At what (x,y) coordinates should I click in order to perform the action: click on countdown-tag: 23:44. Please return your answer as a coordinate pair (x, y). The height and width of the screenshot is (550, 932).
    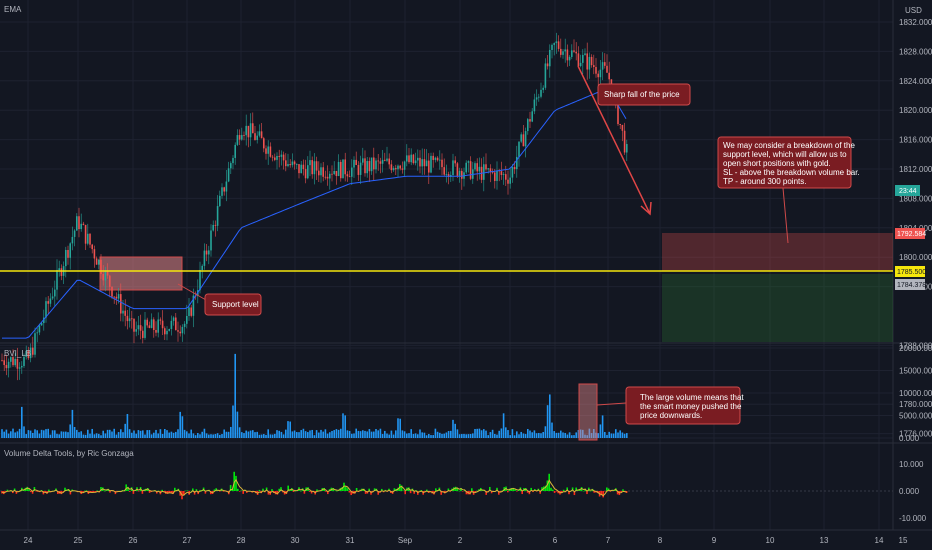
    Looking at the image, I should click on (907, 190).